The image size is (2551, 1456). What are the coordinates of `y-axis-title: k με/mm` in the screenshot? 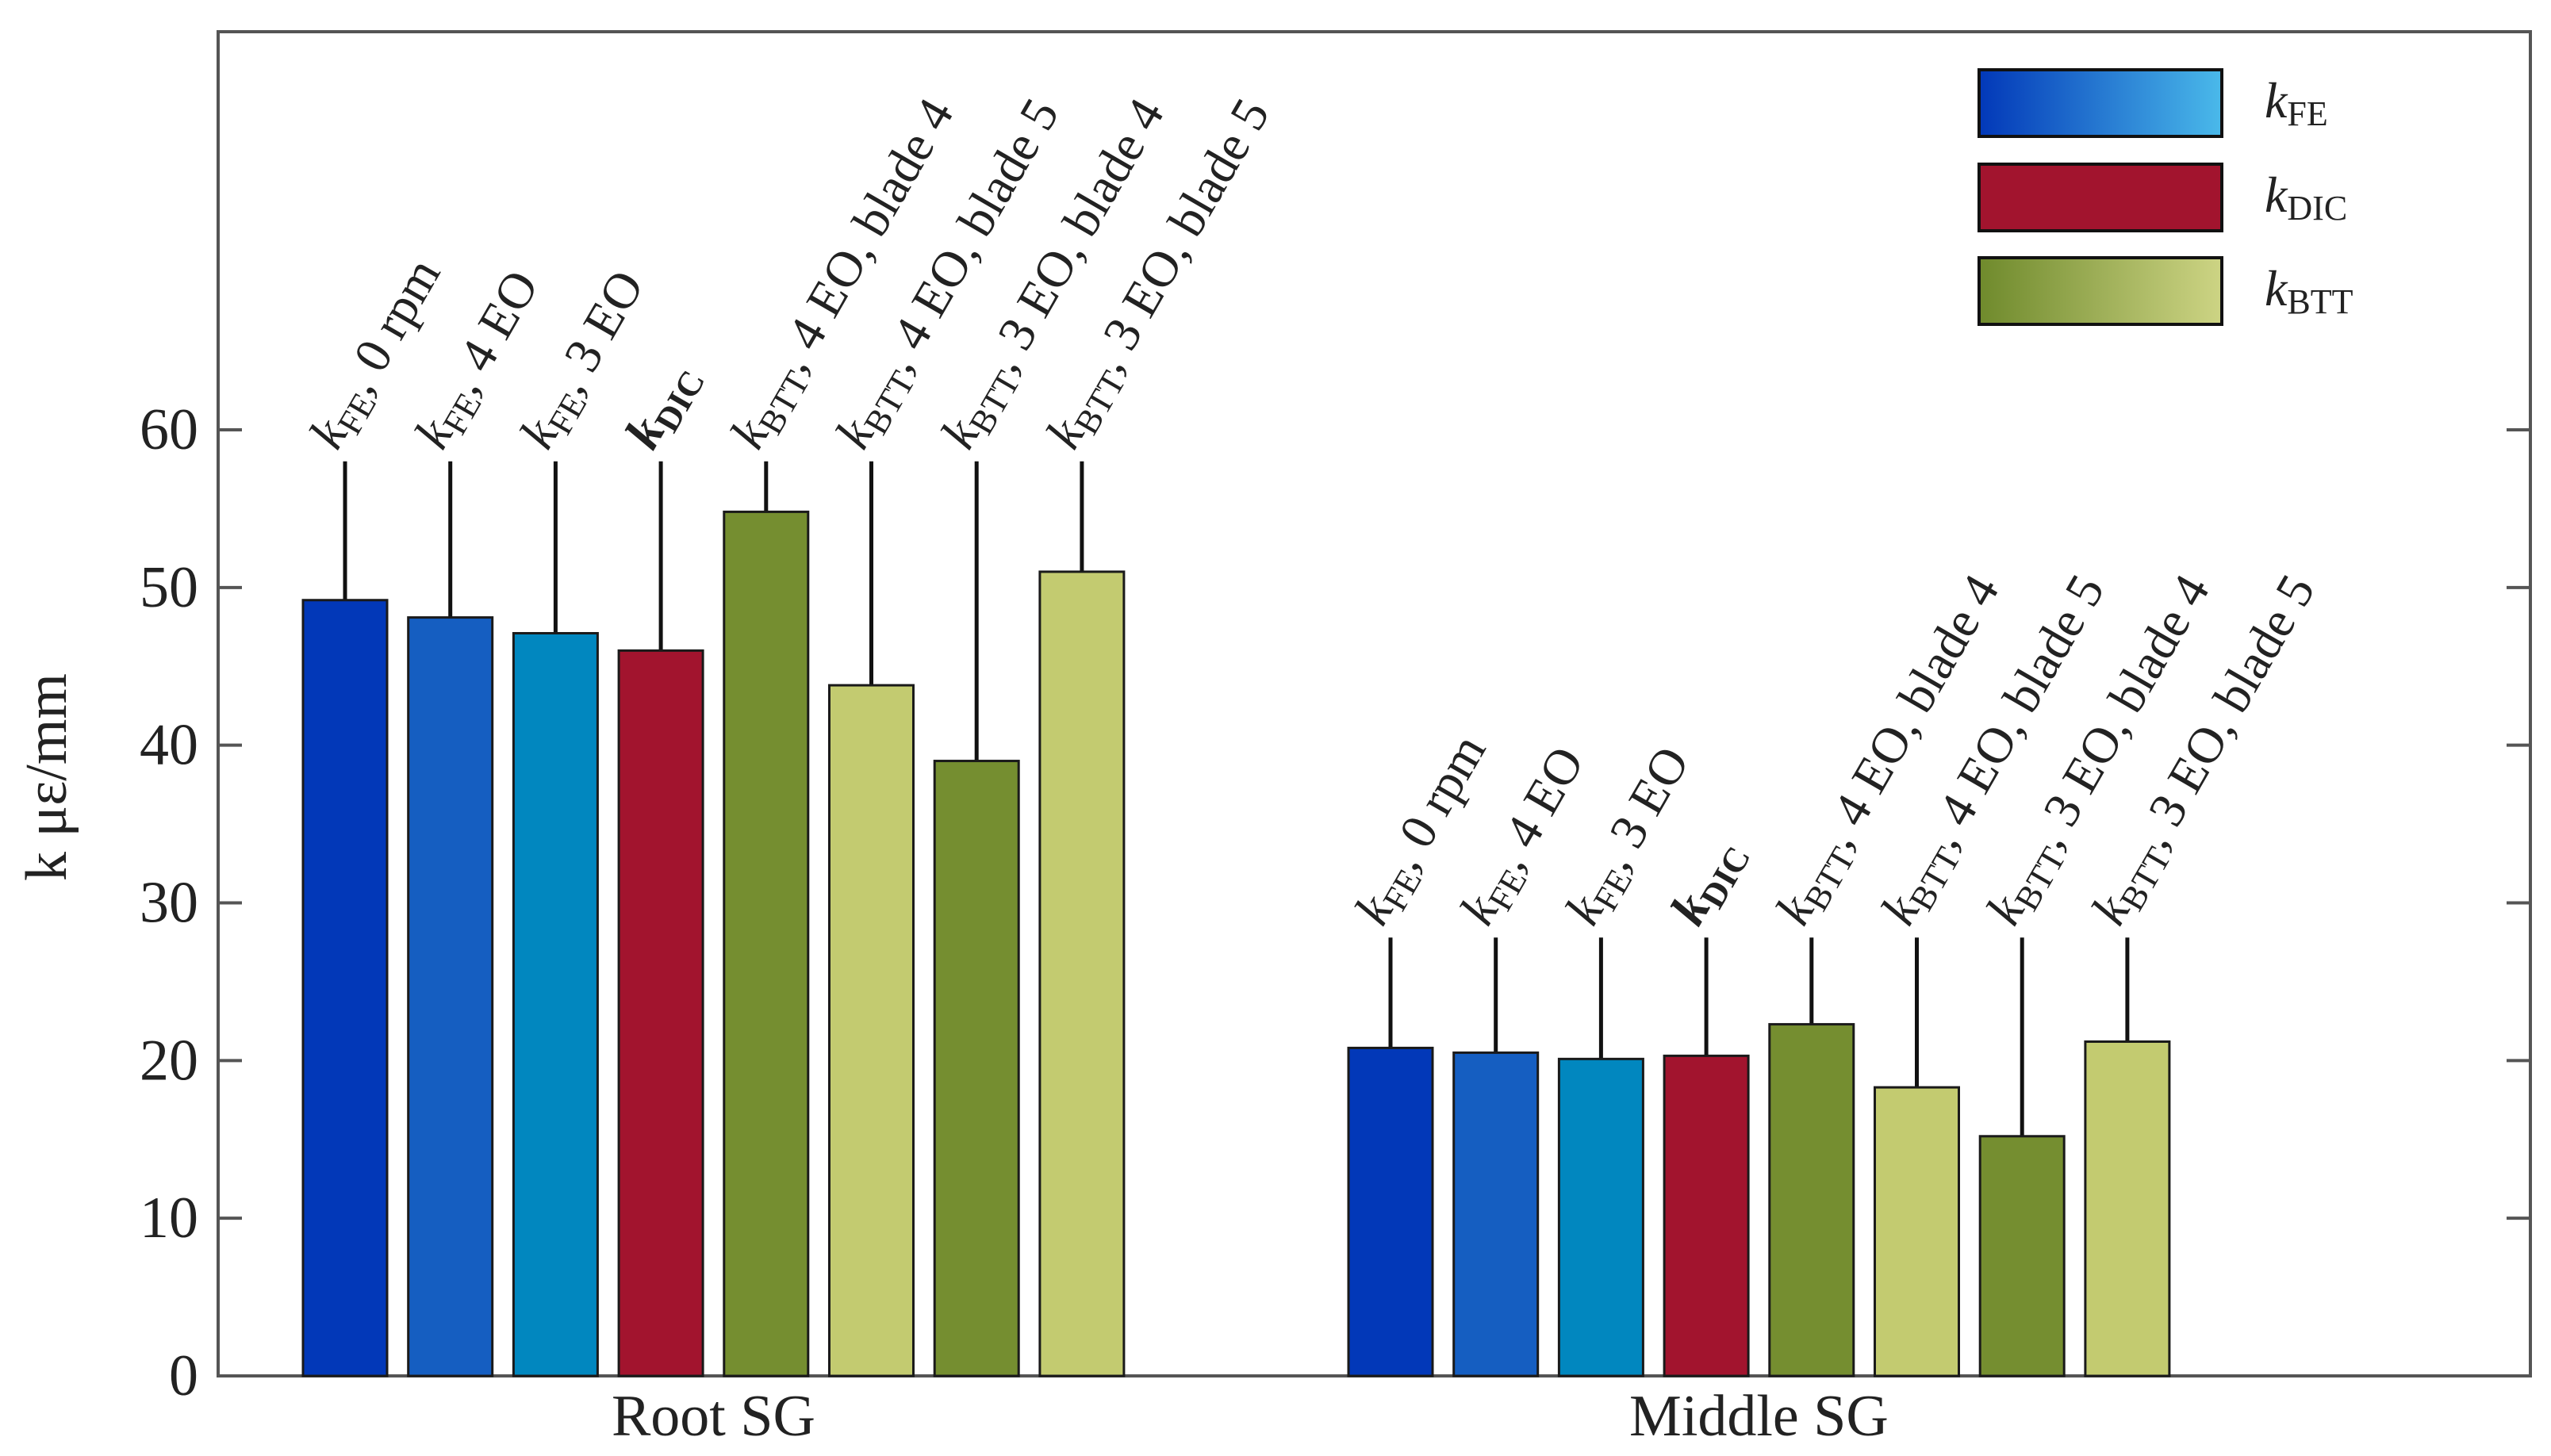 It's located at (46, 777).